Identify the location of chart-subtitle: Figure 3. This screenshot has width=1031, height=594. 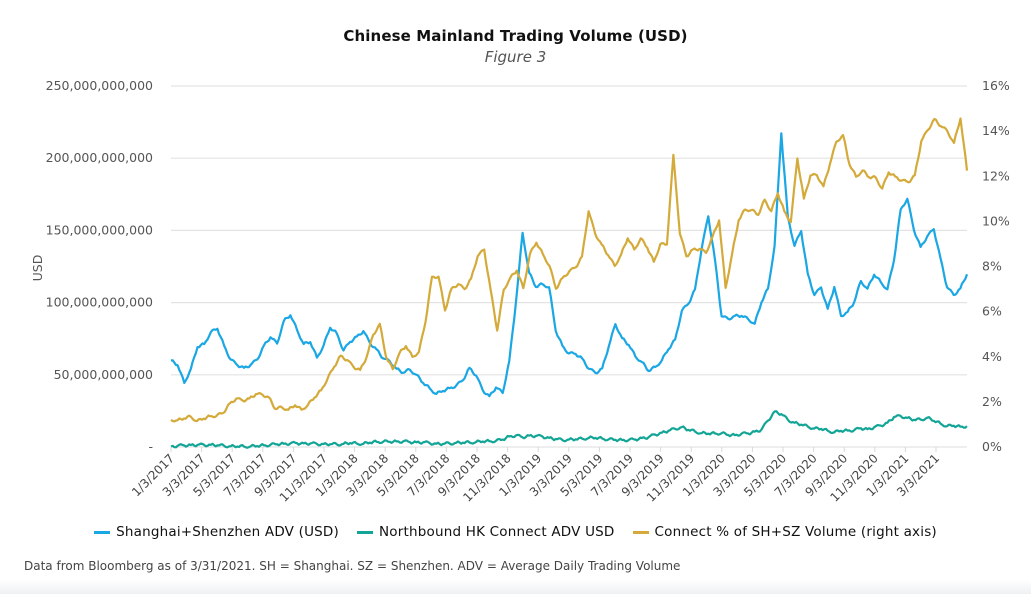
(515, 57).